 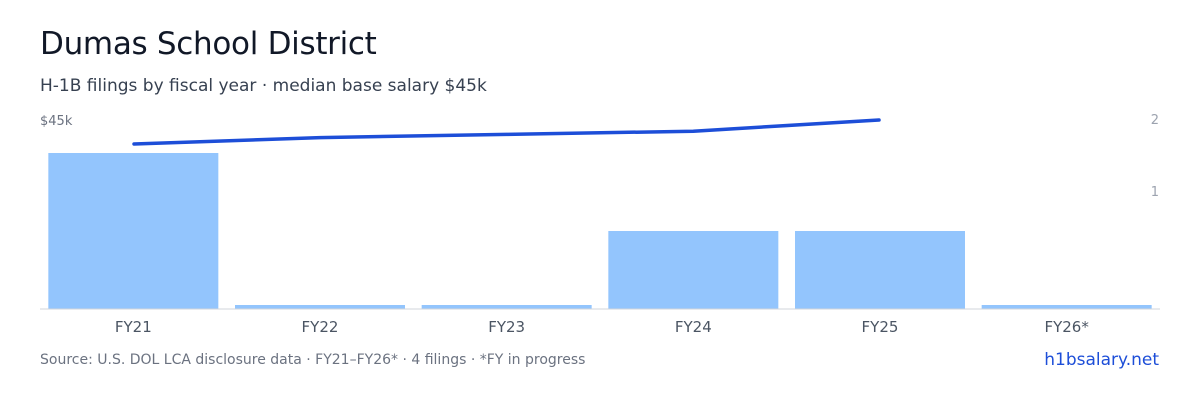 I want to click on chart-title: Dumas School District, so click(x=208, y=44).